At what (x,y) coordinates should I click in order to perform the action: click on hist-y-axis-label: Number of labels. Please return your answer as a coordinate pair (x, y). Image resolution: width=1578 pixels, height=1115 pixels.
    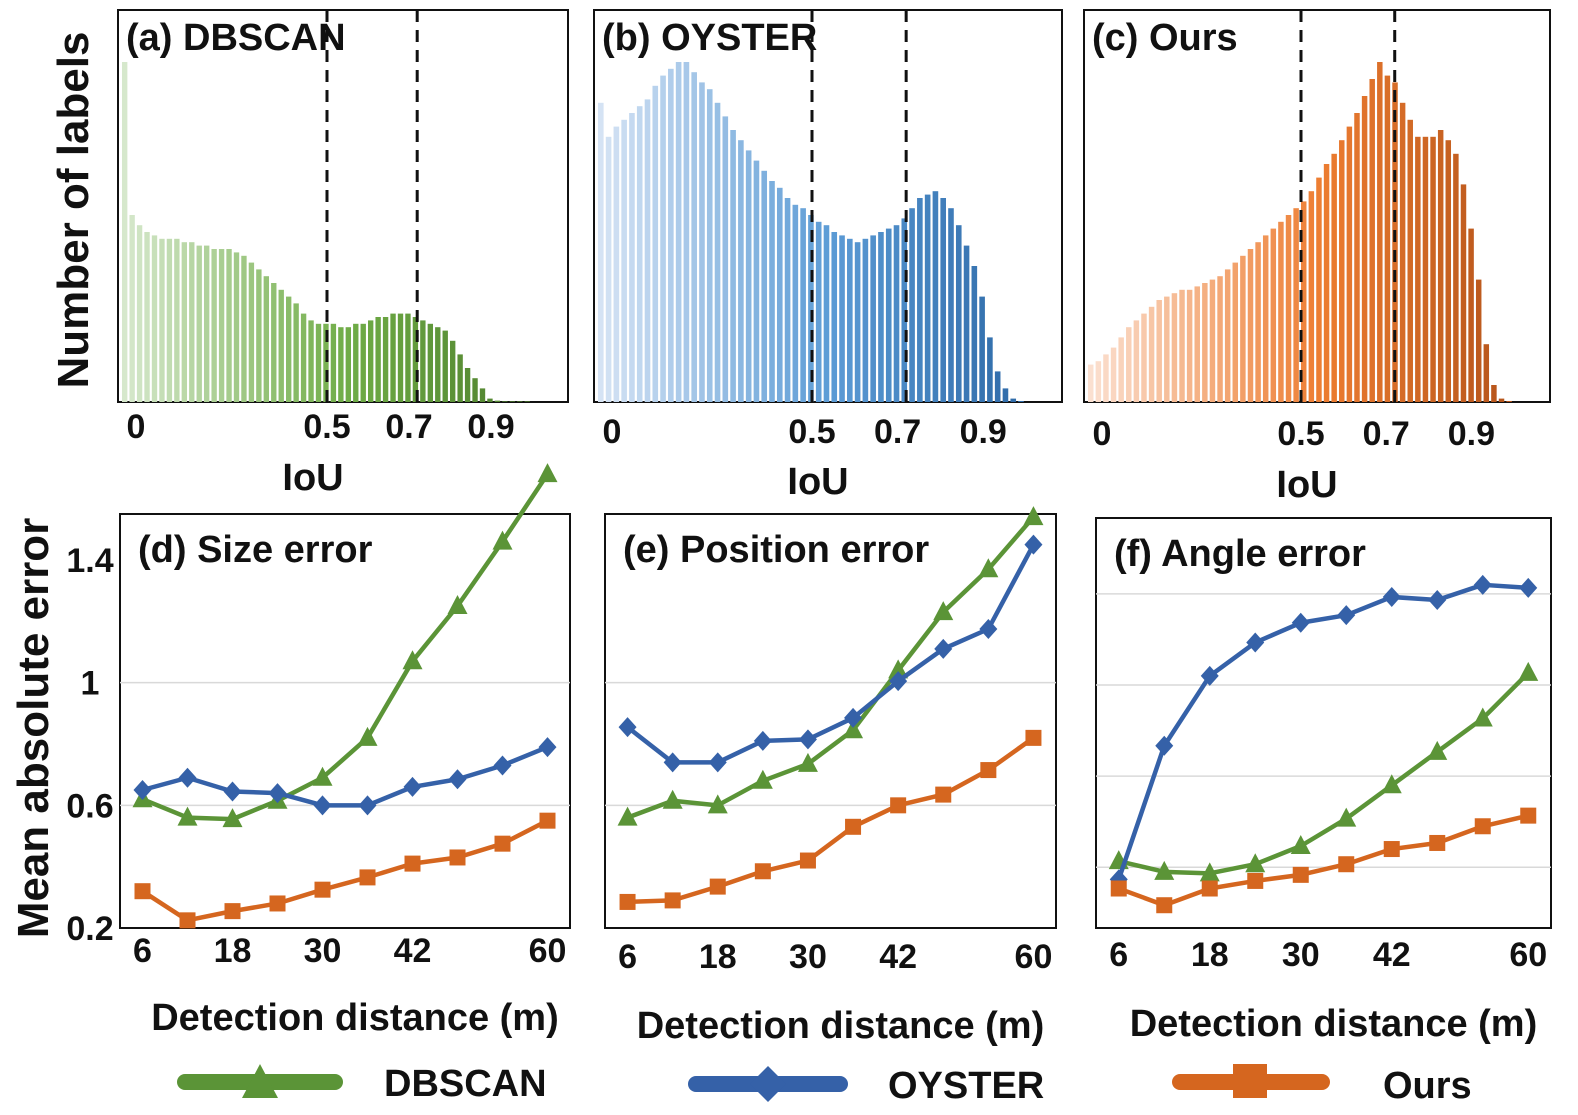
    Looking at the image, I should click on (73, 210).